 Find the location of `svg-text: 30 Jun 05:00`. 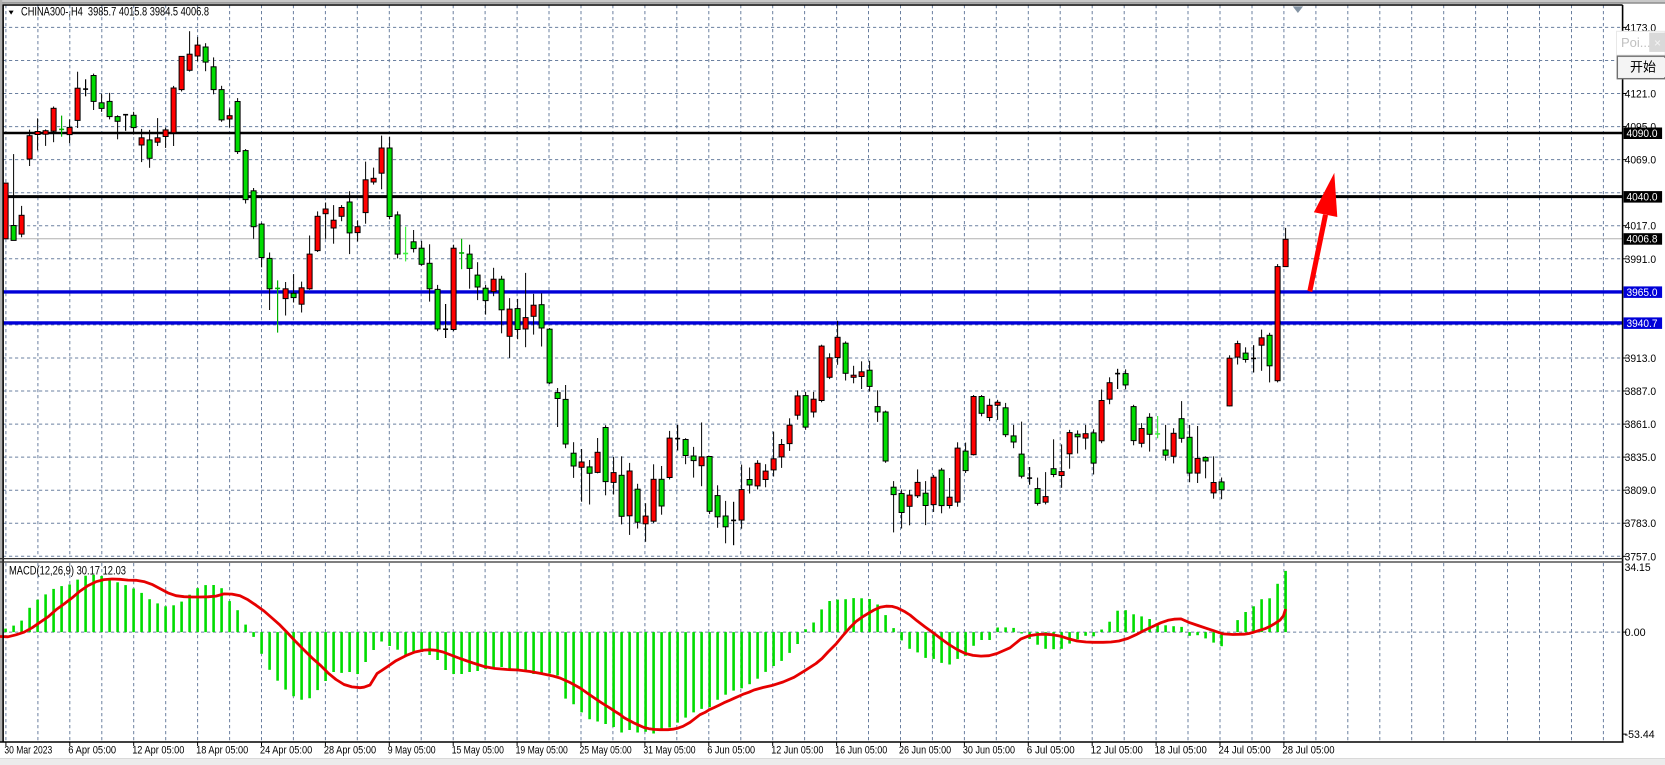

svg-text: 30 Jun 05:00 is located at coordinates (989, 751).